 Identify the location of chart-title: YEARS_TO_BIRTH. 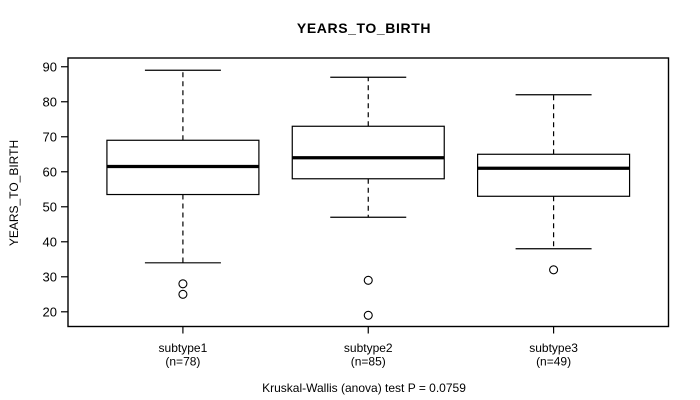
(364, 28).